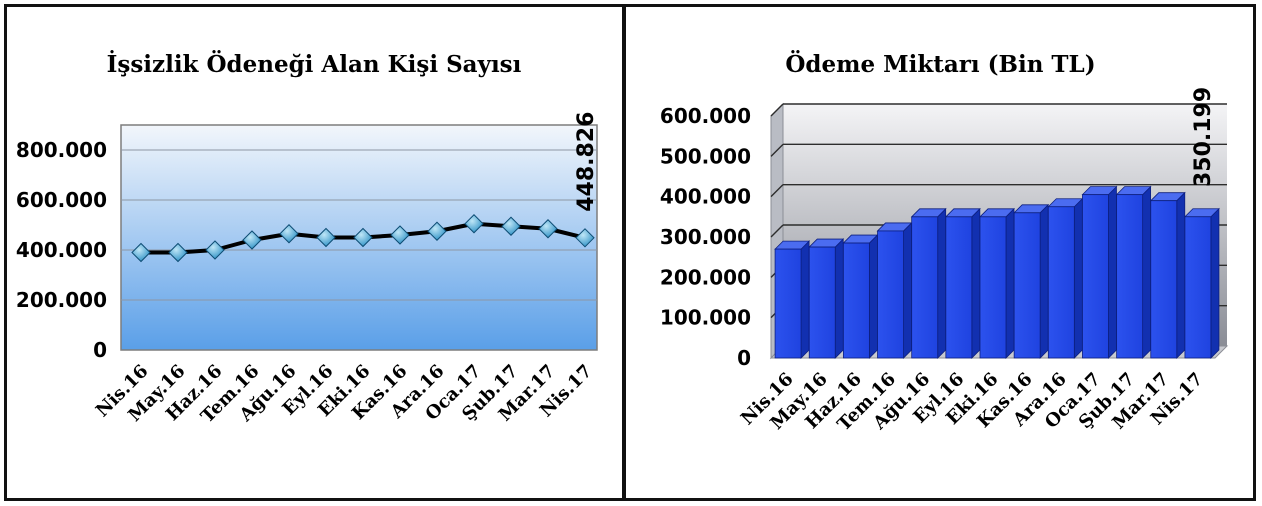 This screenshot has height=506, width=1262. Describe the element at coordinates (61, 150) in the screenshot. I see `y-tick-label: 800.000` at that location.